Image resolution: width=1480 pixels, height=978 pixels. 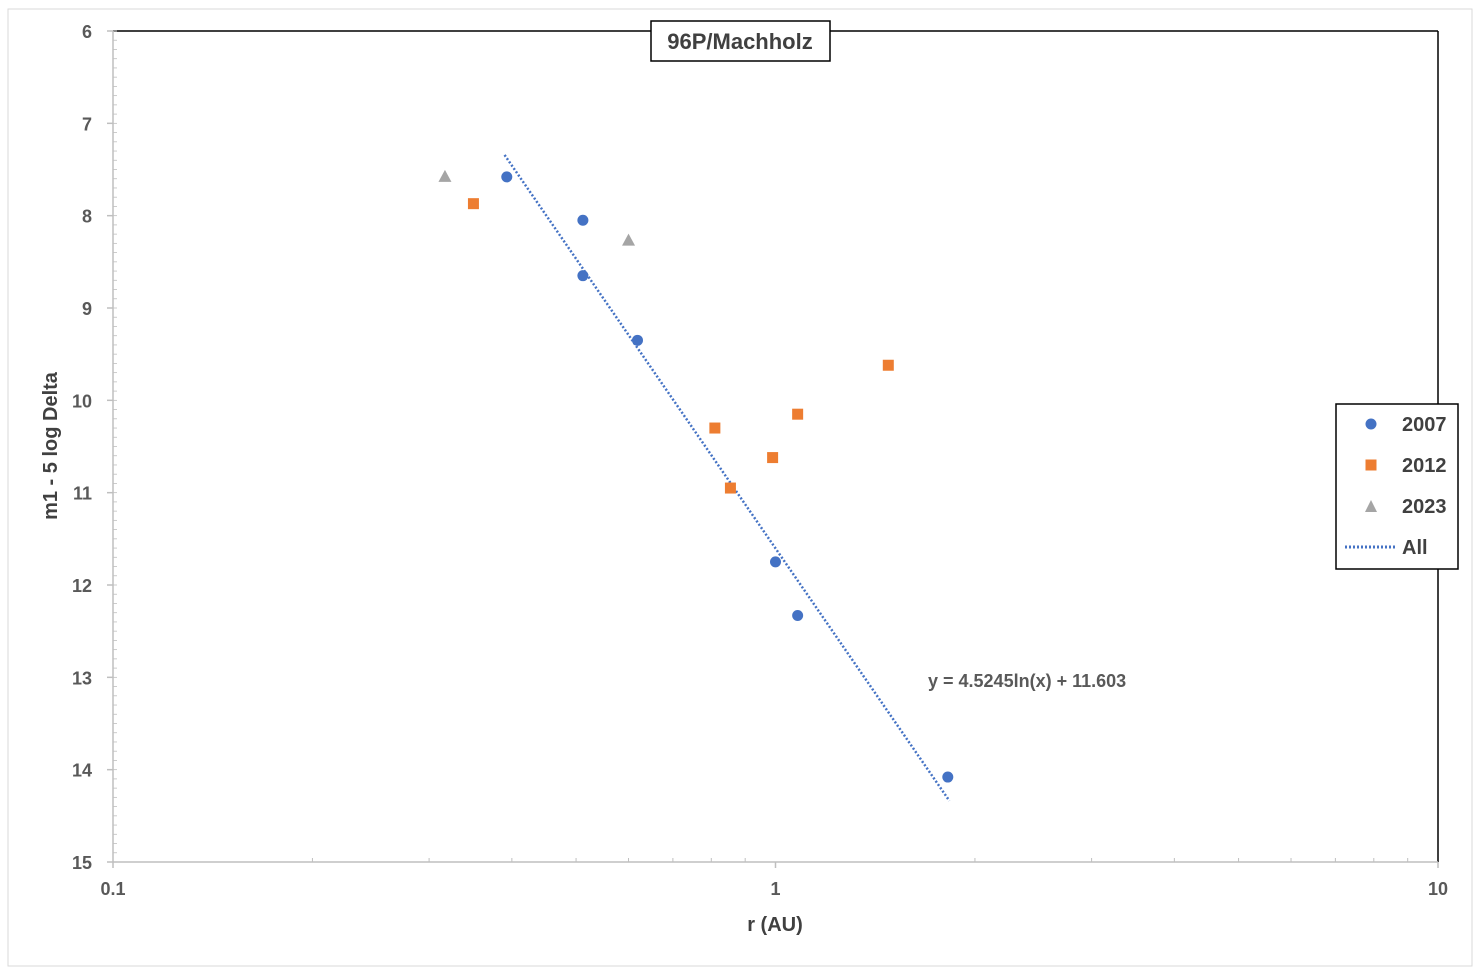 What do you see at coordinates (82, 771) in the screenshot?
I see `y-tick-label: 14` at bounding box center [82, 771].